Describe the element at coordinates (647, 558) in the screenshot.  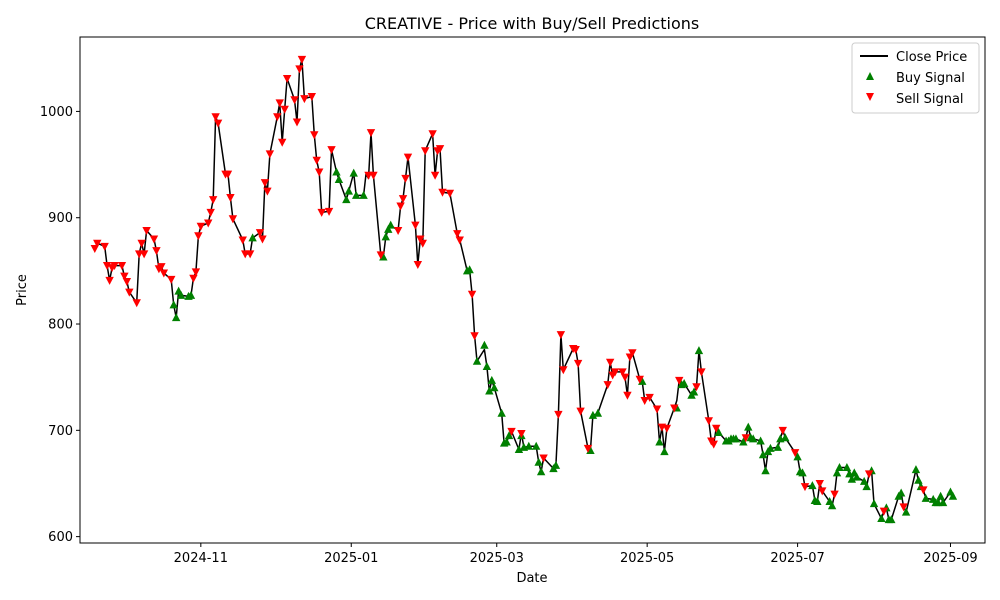
I see `x-tick-label: 2025-05` at that location.